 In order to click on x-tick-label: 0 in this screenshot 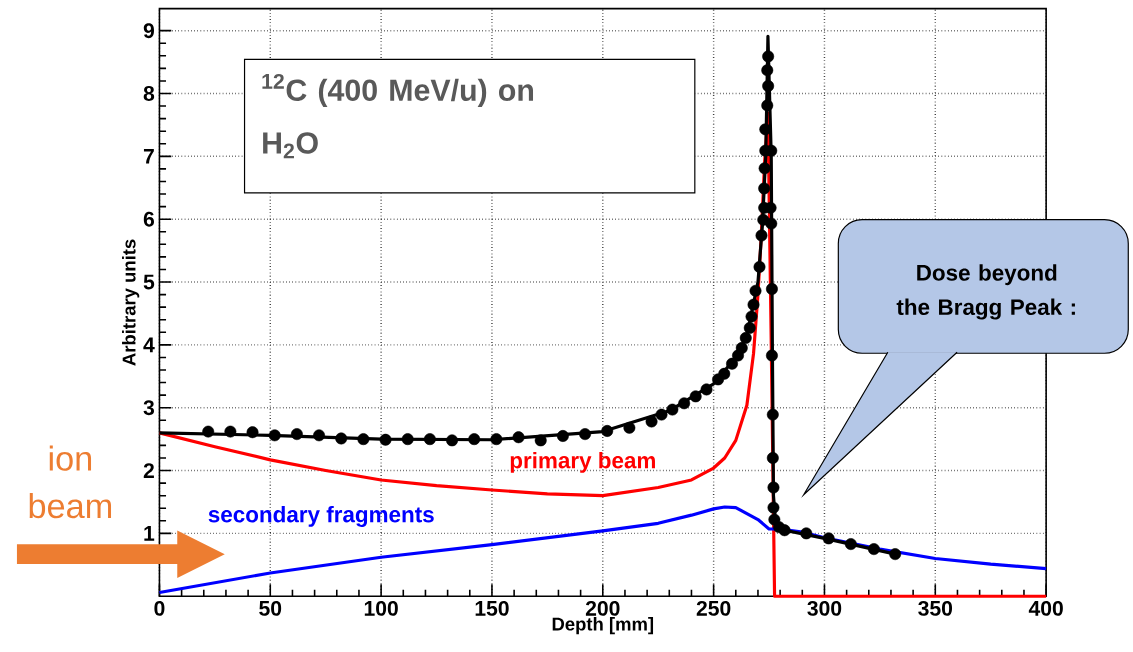, I will do `click(159, 608)`.